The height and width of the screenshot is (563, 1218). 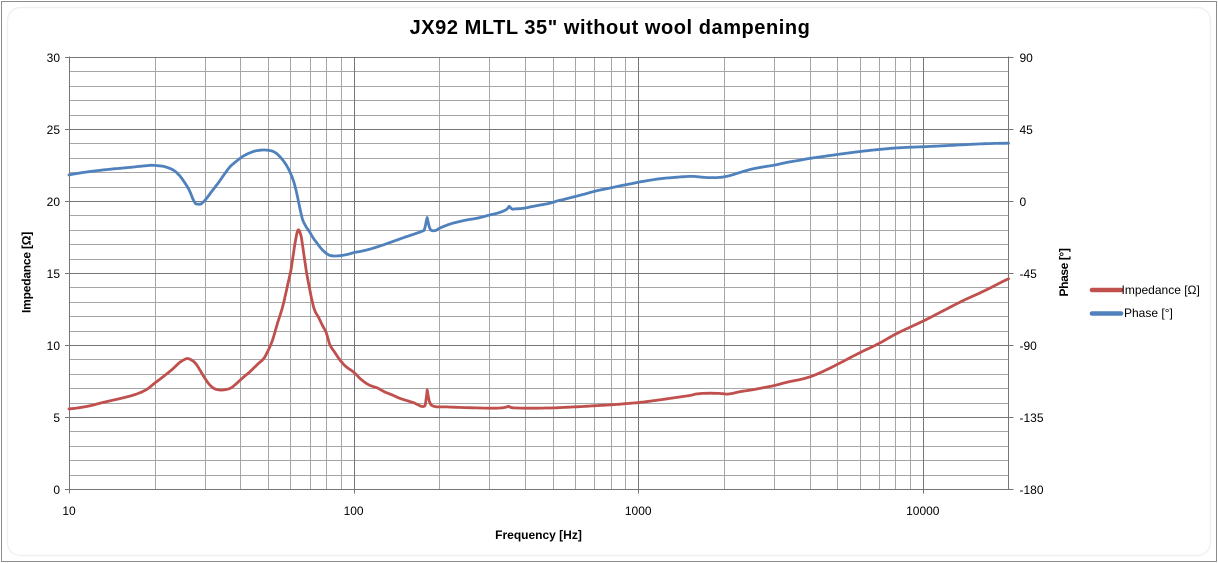 What do you see at coordinates (923, 511) in the screenshot?
I see `svg-text: 10000` at bounding box center [923, 511].